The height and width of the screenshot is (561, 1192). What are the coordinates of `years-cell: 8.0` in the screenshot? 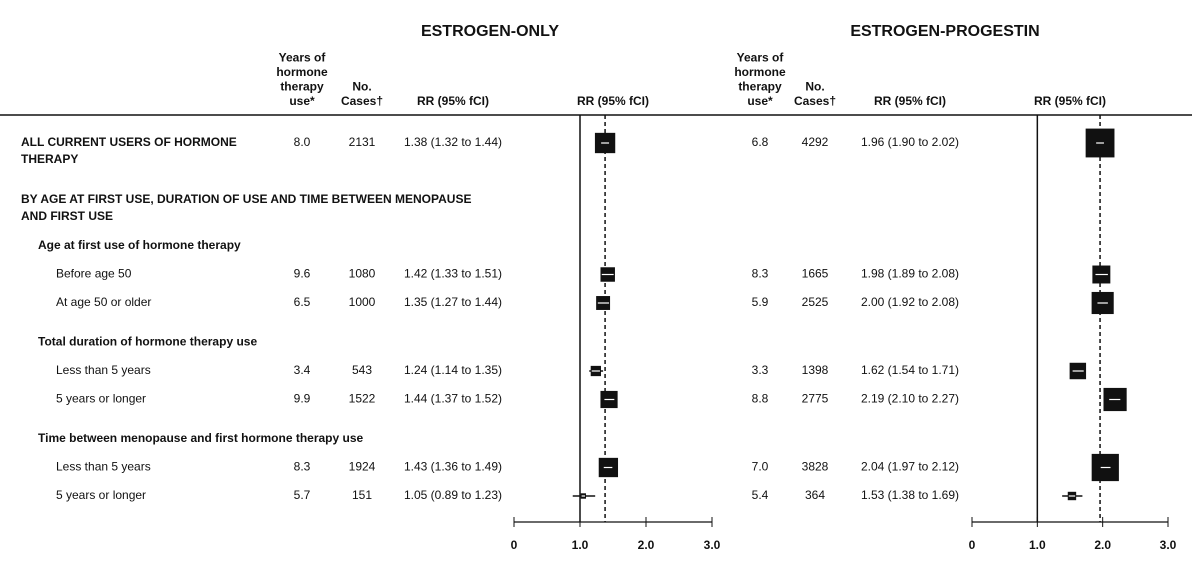 It's located at (302, 142).